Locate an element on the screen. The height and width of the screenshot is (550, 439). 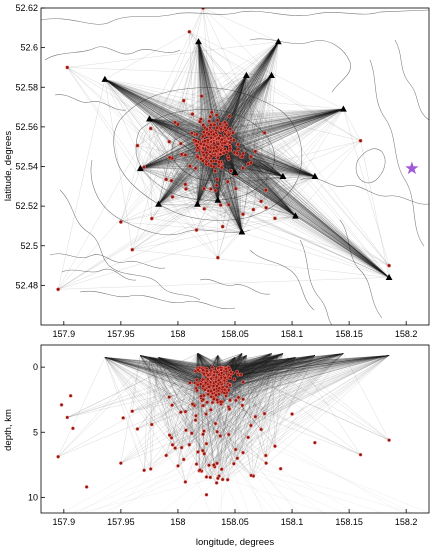
depth-ray is located at coordinates (125, 491).